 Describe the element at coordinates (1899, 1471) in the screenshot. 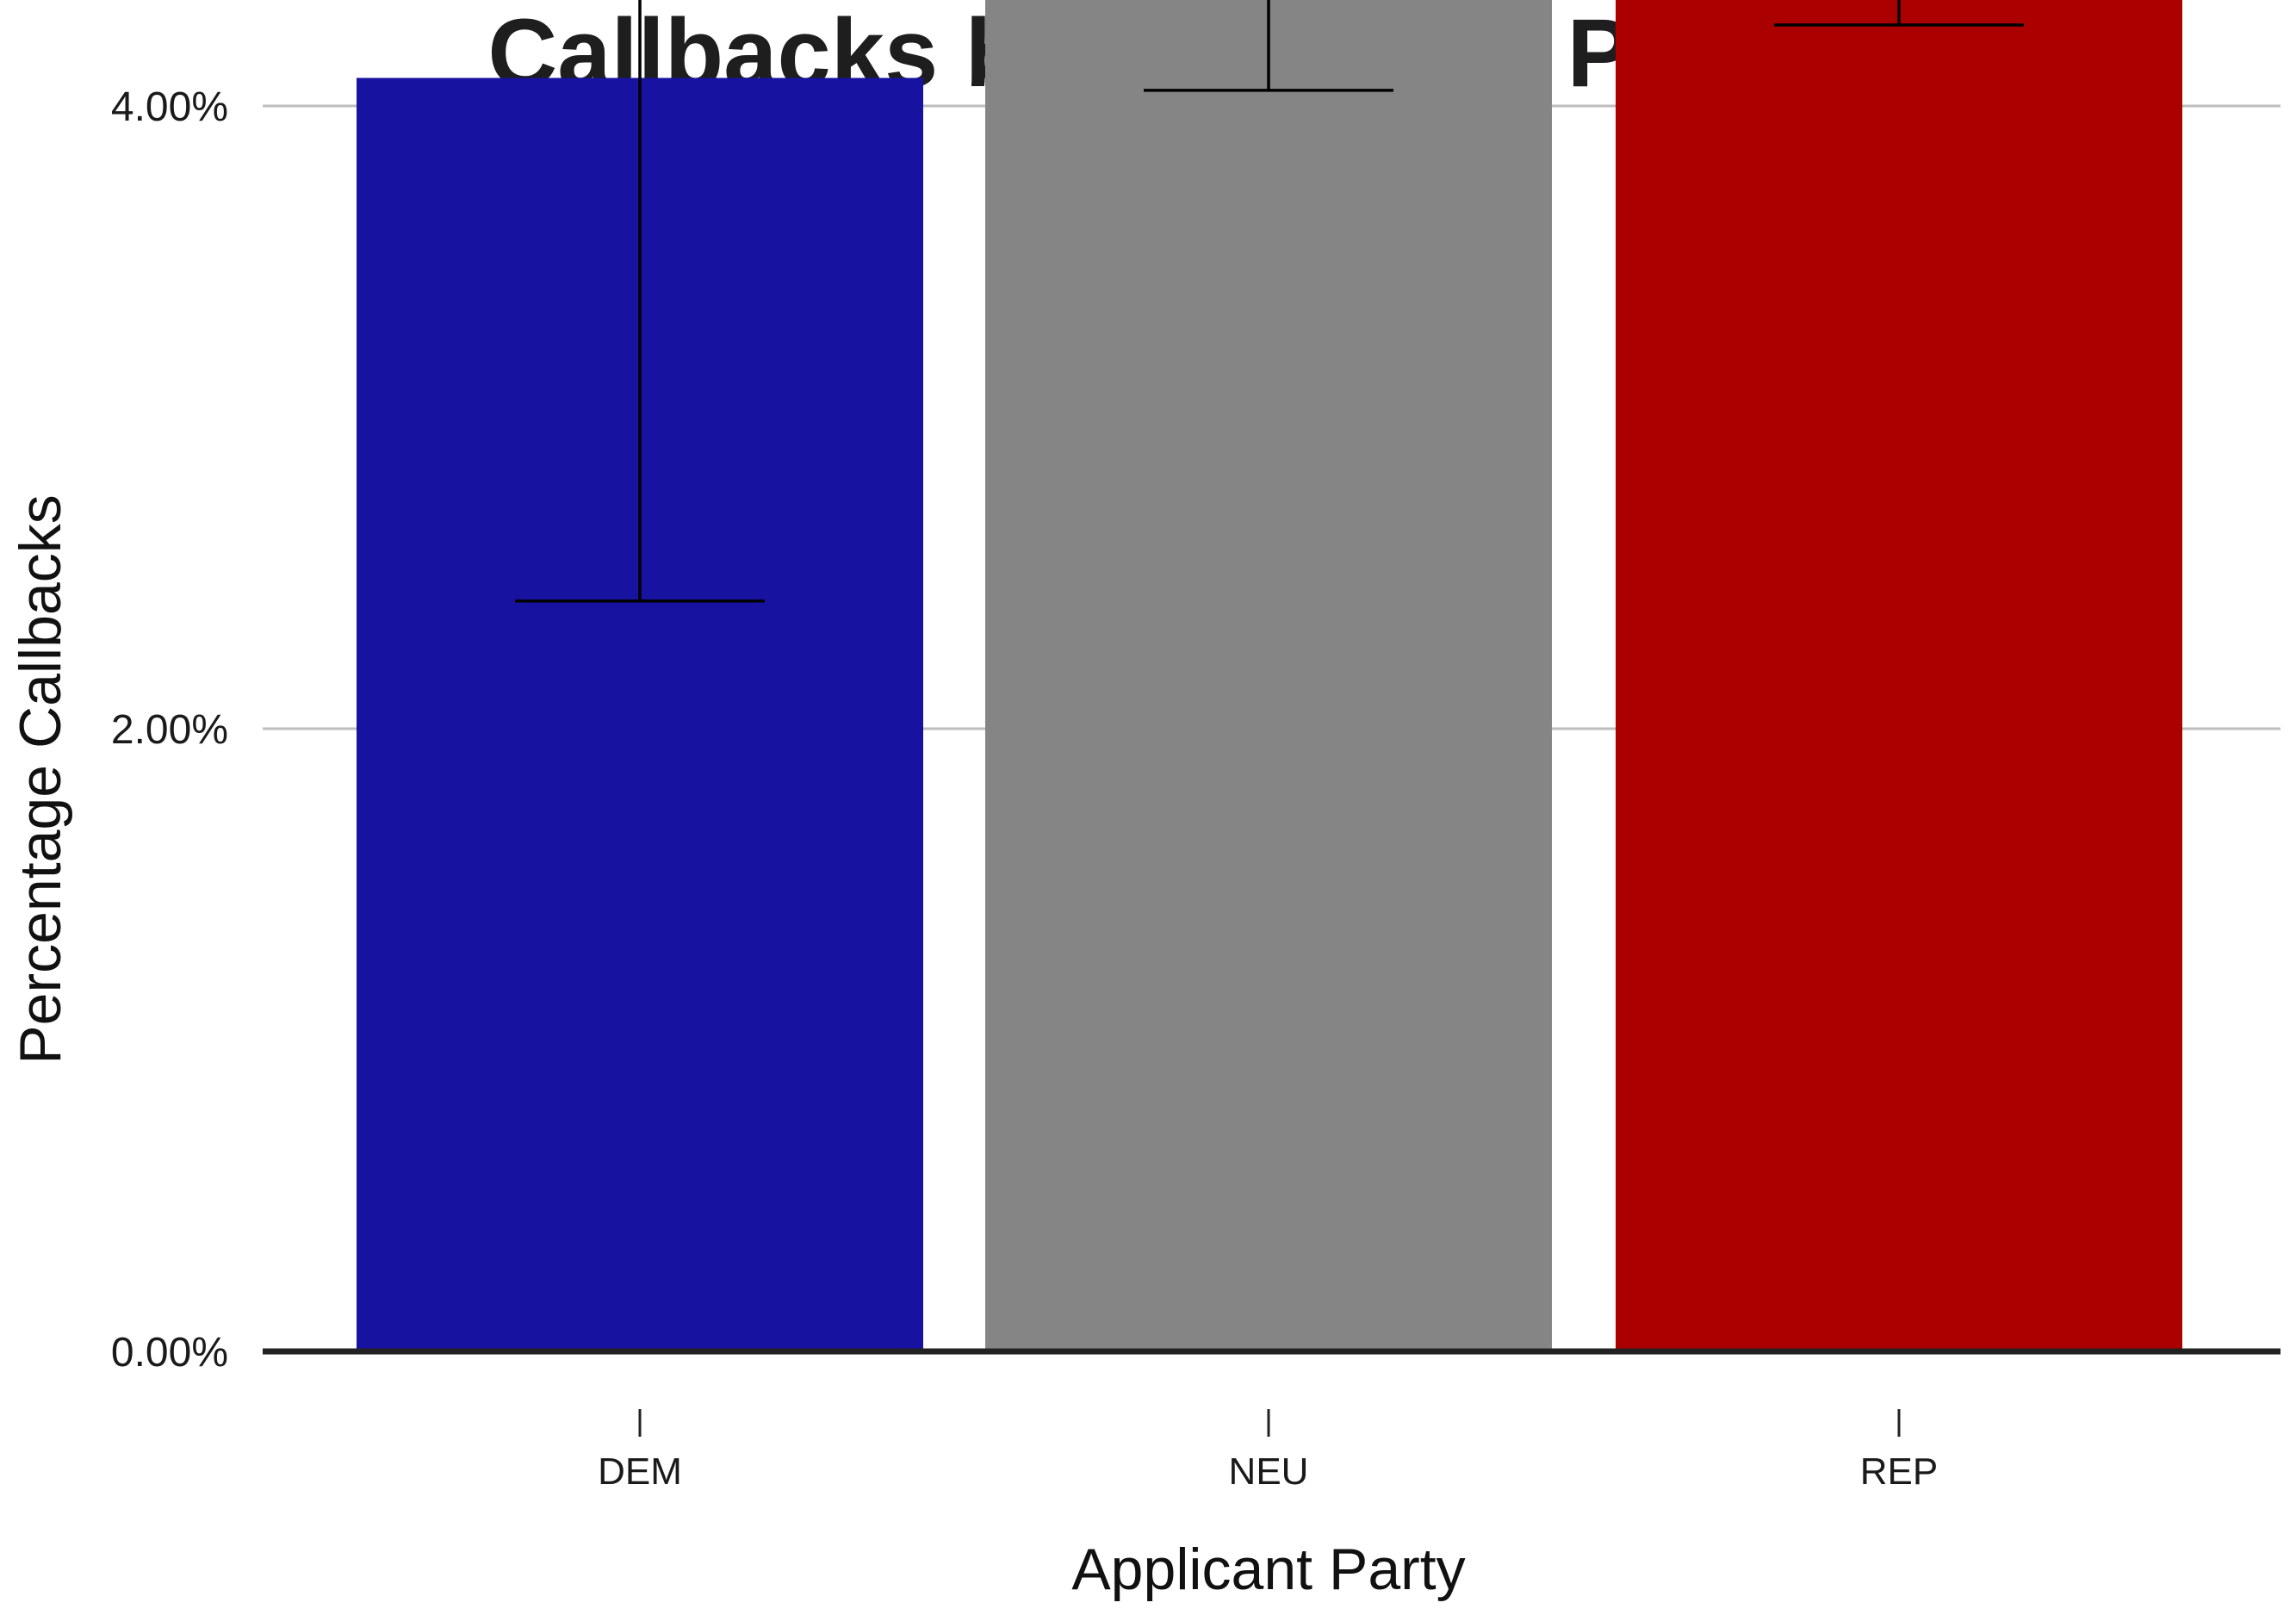

I see `x-tick-label-rep: REP` at that location.